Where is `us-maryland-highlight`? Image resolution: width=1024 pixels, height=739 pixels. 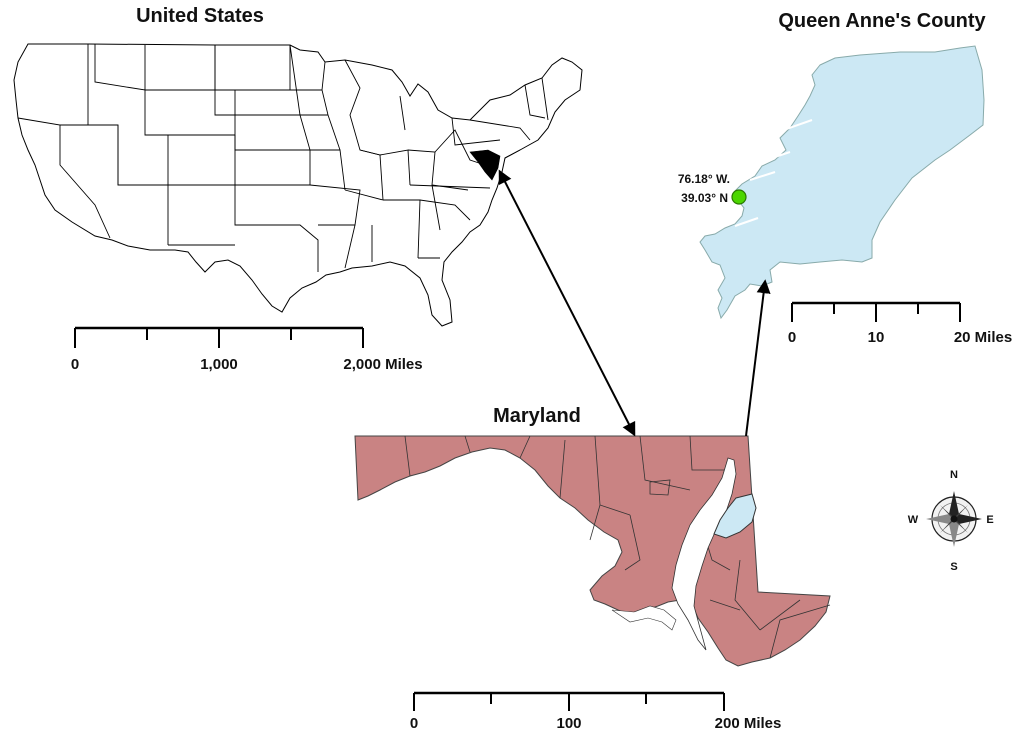
us-maryland-highlight is located at coordinates (485, 165).